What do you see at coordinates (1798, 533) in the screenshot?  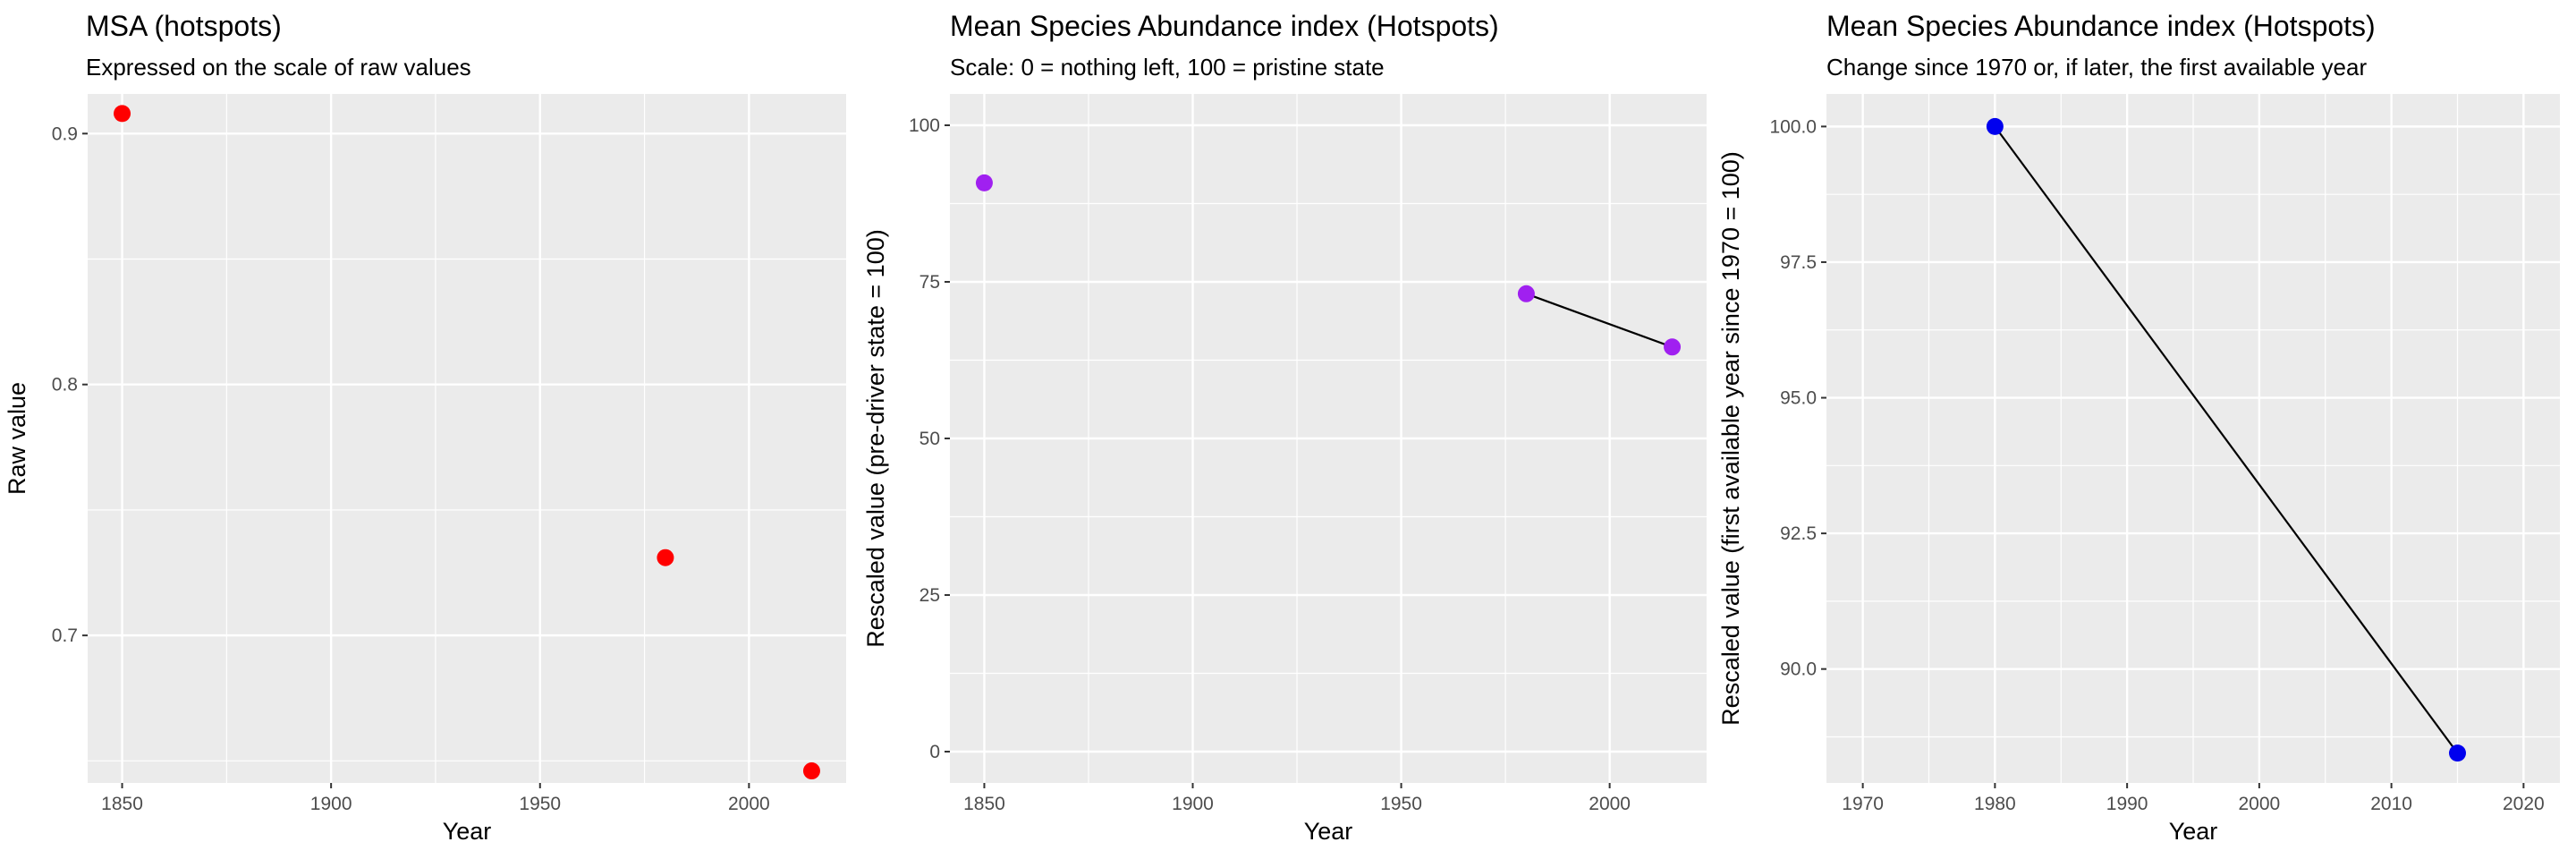 I see `y-tick-label: 92.5` at bounding box center [1798, 533].